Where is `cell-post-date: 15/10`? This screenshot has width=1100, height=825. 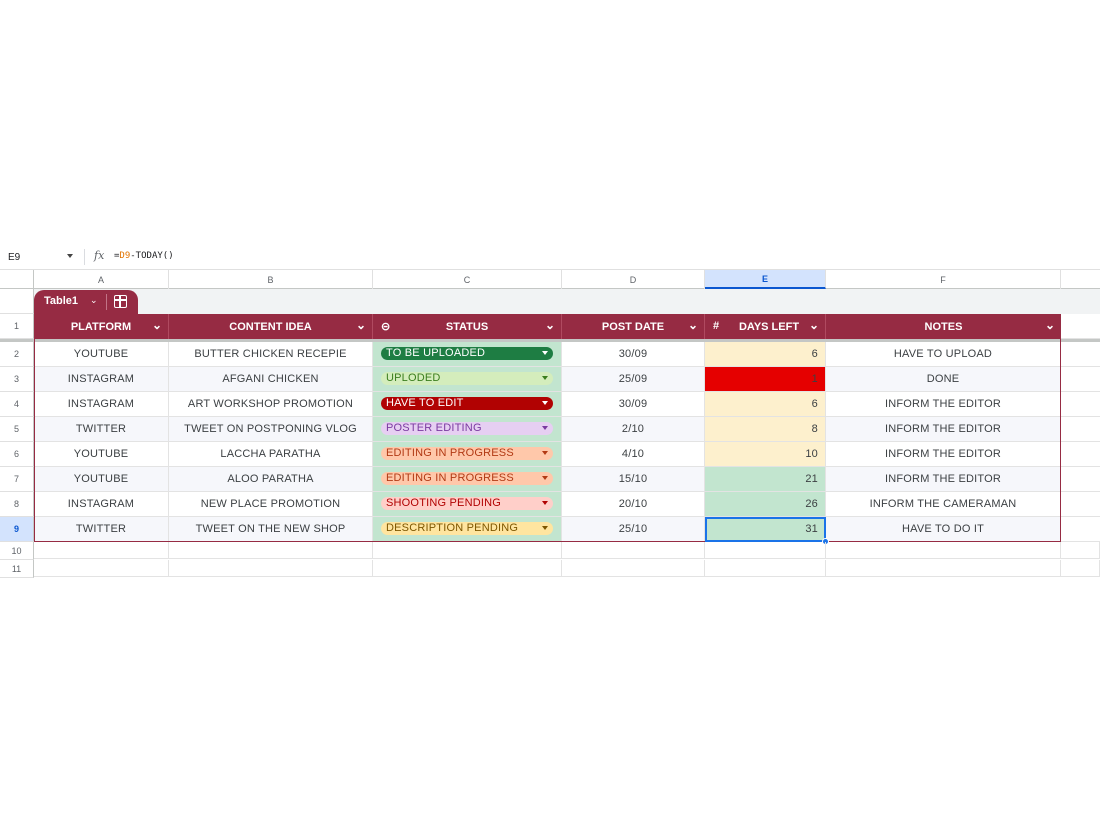
cell-post-date: 15/10 is located at coordinates (633, 479).